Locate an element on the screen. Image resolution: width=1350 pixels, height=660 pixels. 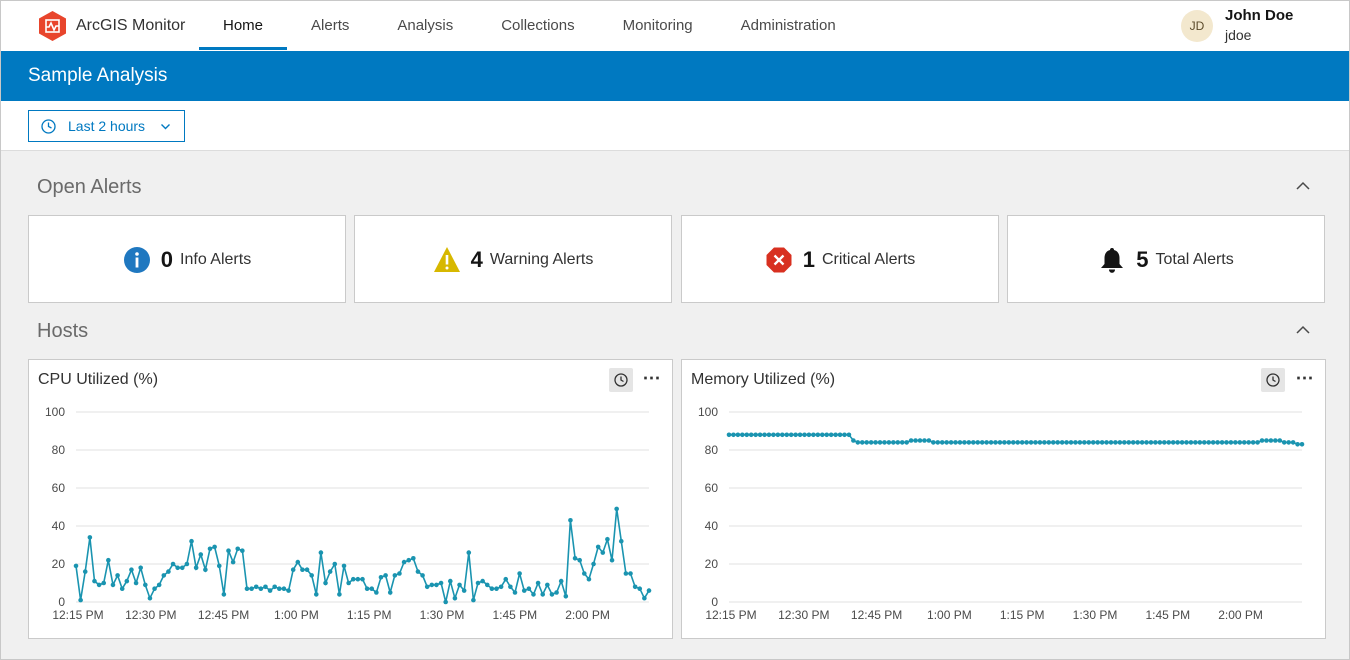
memory-chart-y-tick-label: 60 is located at coordinates (712, 488).